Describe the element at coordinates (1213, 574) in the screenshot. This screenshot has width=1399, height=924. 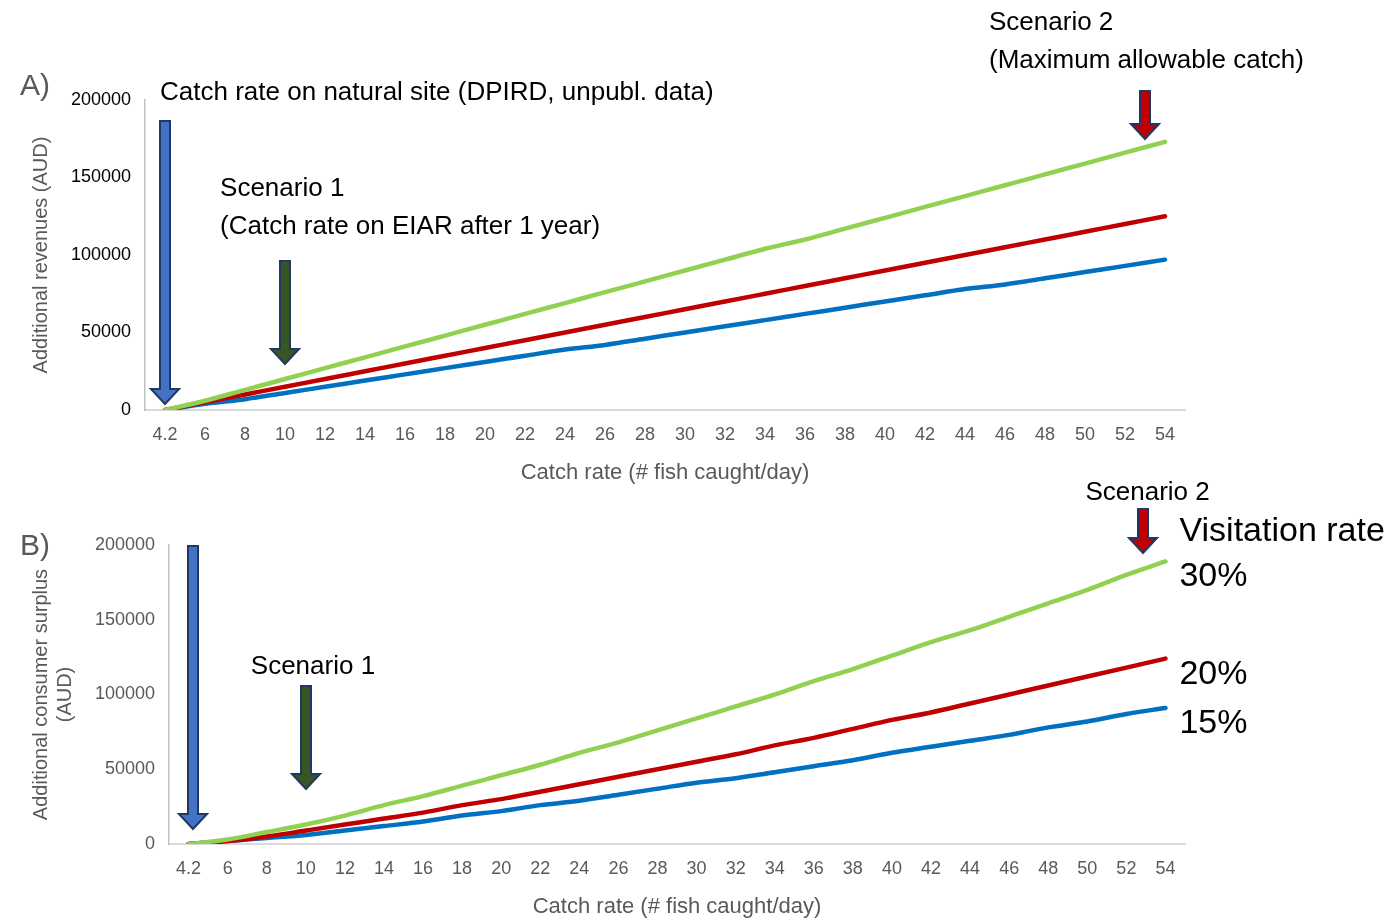
I see `series-label: 30%` at that location.